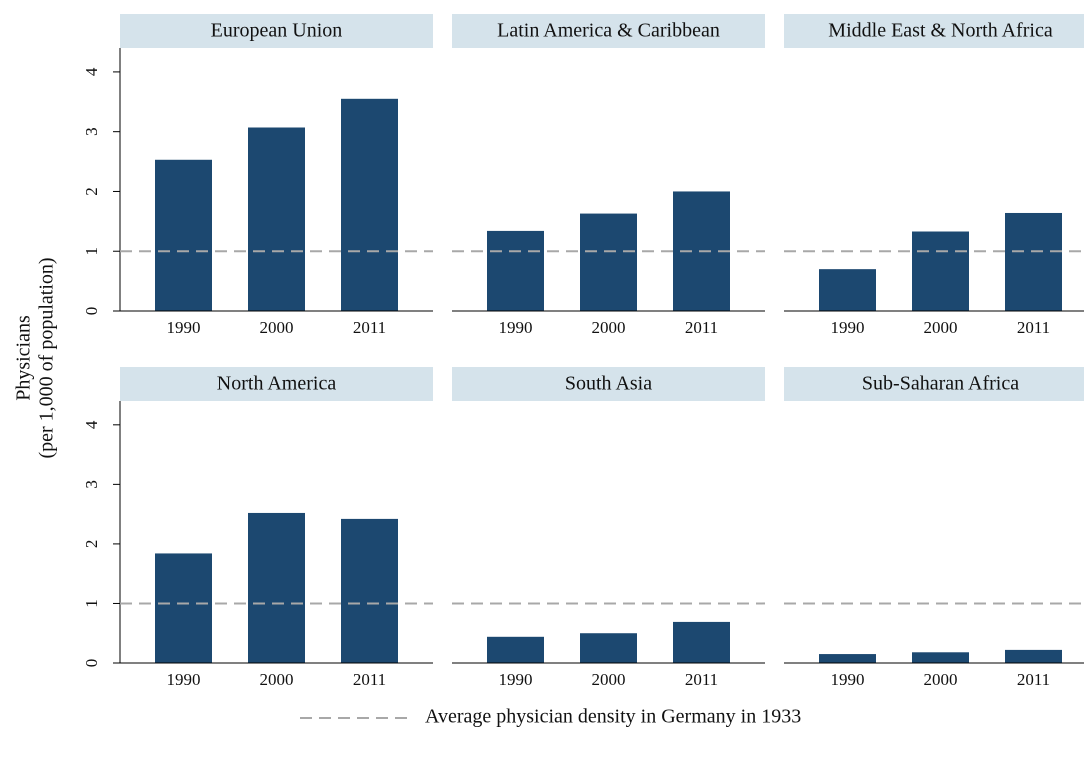  What do you see at coordinates (940, 384) in the screenshot?
I see `panel-title: Sub-Saharan Africa` at bounding box center [940, 384].